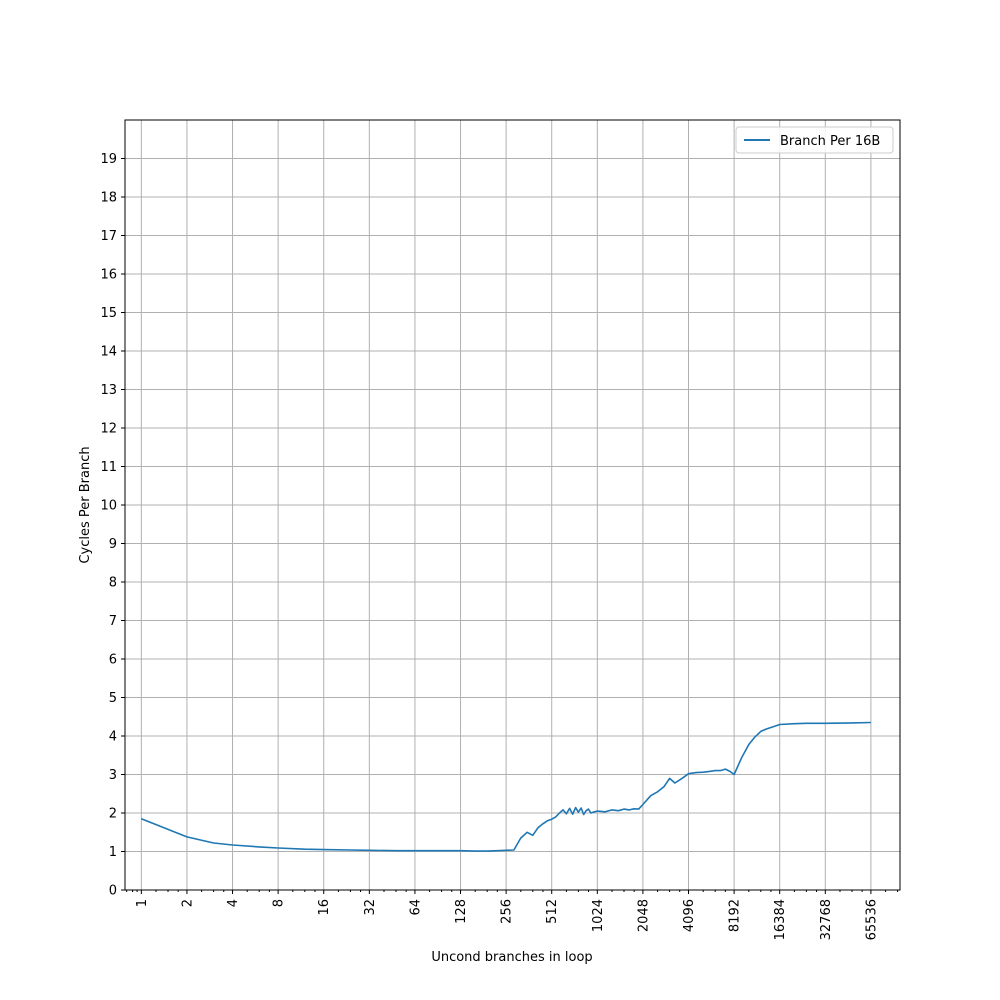  Describe the element at coordinates (552, 911) in the screenshot. I see `x-tick-label: 512` at that location.